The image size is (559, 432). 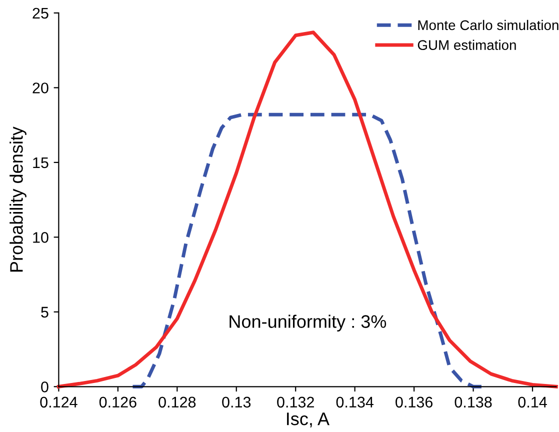 What do you see at coordinates (44, 387) in the screenshot?
I see `y-tick-label: 0` at bounding box center [44, 387].